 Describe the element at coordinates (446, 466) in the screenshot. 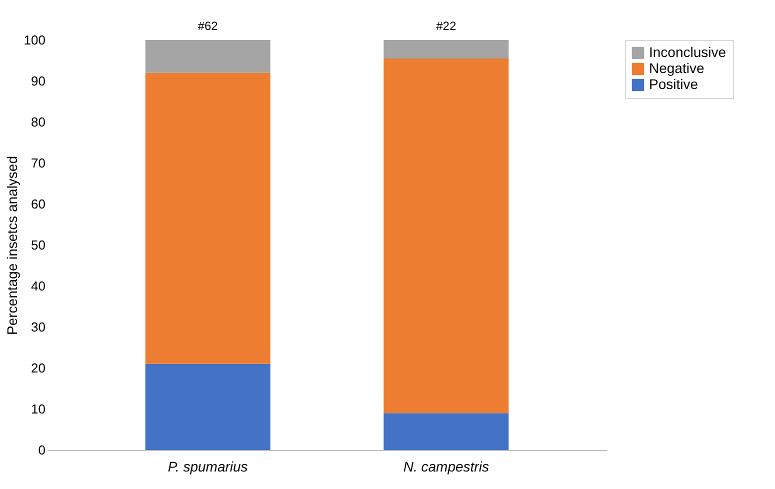

I see `x-tick-label: N. campestris` at that location.